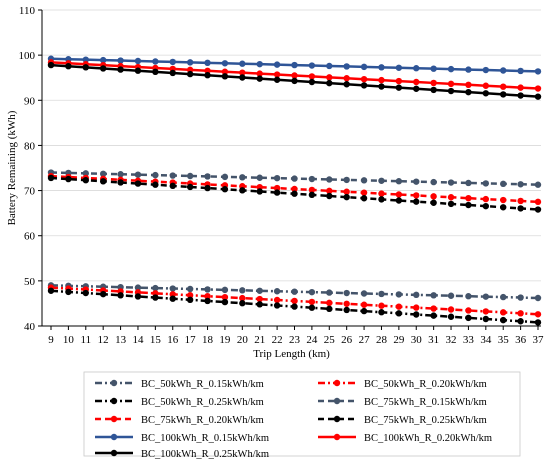  What do you see at coordinates (69, 340) in the screenshot?
I see `x-tick-label: 10` at bounding box center [69, 340].